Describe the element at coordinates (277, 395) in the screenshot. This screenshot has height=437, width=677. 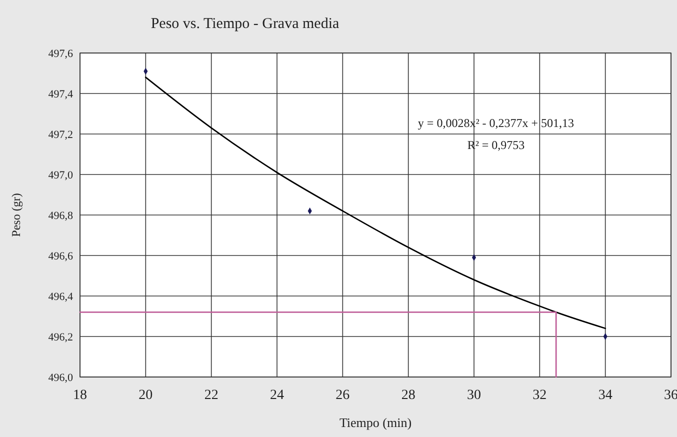
I see `x-tick-label: 24` at that location.